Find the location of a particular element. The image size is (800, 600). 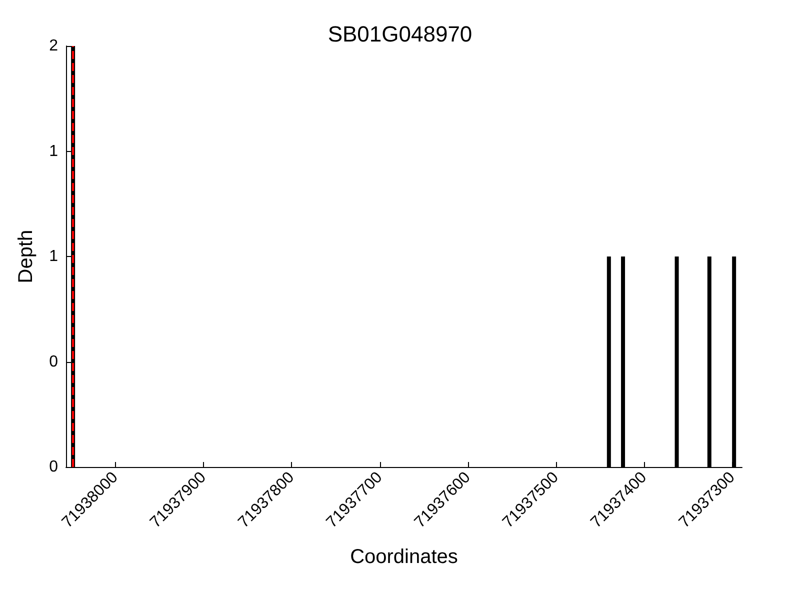

chart-title: SB01G048970 is located at coordinates (400, 34).